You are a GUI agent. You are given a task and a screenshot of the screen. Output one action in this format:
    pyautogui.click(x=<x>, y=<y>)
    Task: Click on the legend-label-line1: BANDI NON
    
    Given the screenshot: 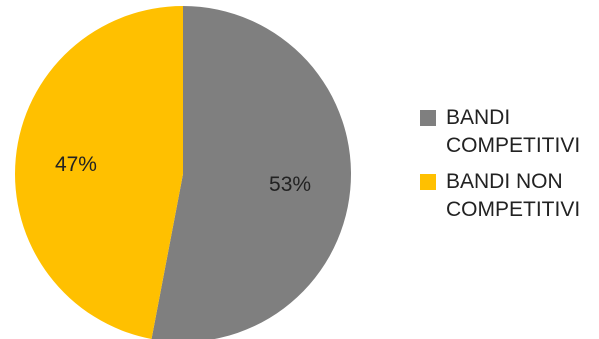 What is the action you would take?
    pyautogui.click(x=504, y=181)
    